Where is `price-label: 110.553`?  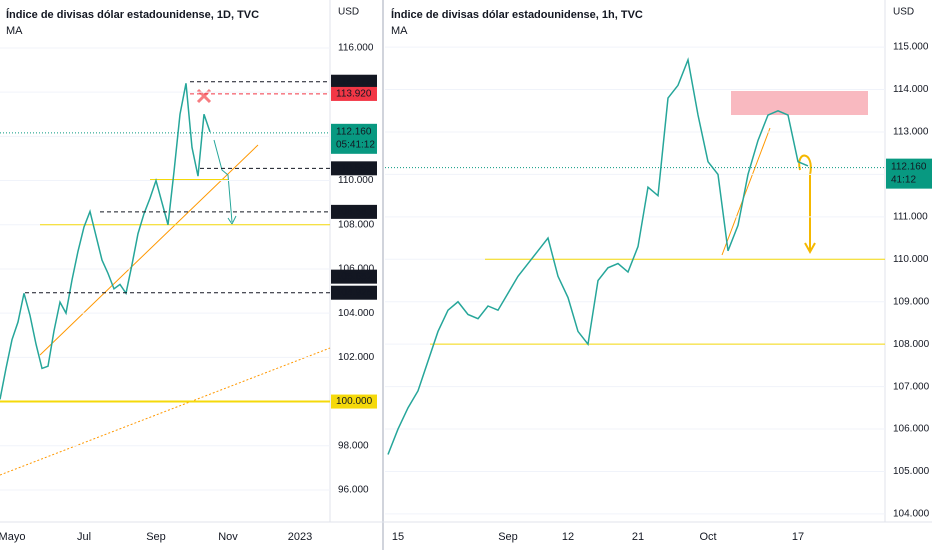
price-label: 110.553 is located at coordinates (354, 168).